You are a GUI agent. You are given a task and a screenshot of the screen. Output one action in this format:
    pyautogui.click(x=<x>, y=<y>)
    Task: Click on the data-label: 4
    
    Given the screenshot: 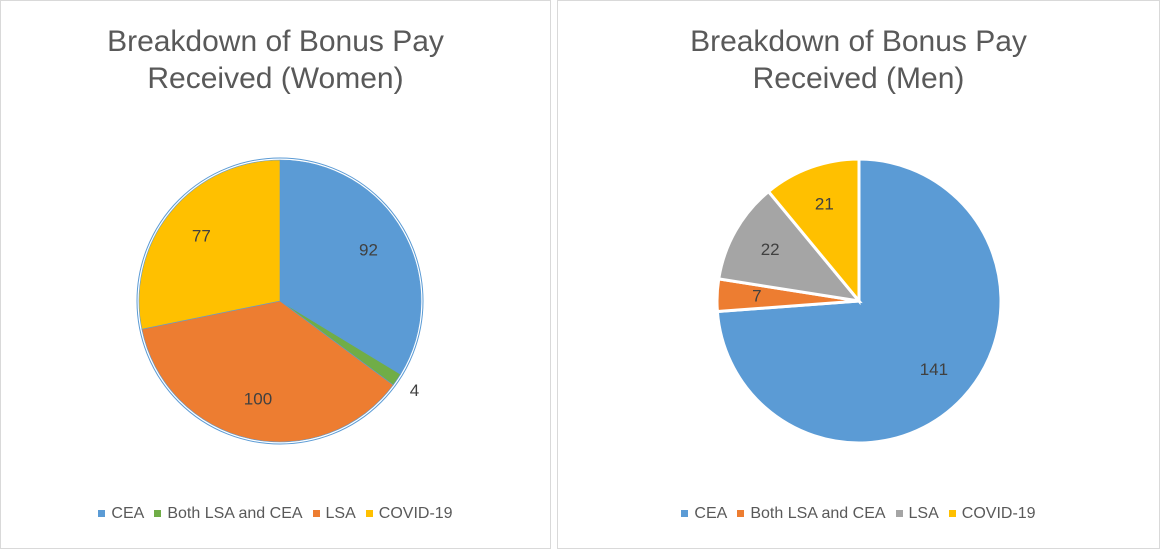 What is the action you would take?
    pyautogui.click(x=414, y=390)
    